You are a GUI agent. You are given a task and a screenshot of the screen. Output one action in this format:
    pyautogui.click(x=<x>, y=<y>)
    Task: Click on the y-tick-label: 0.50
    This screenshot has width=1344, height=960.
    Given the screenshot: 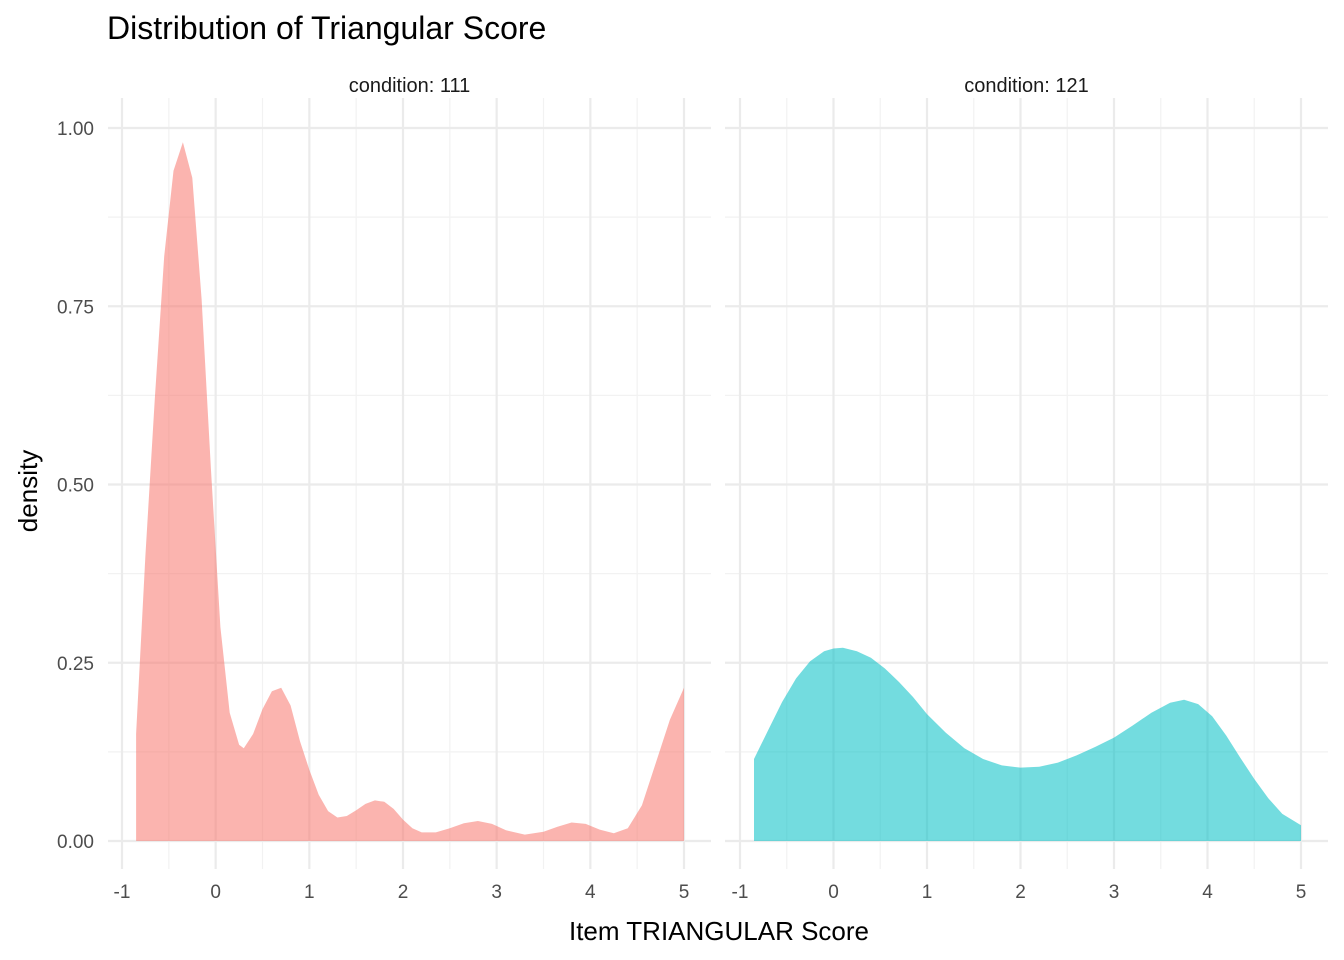 What is the action you would take?
    pyautogui.click(x=75, y=486)
    